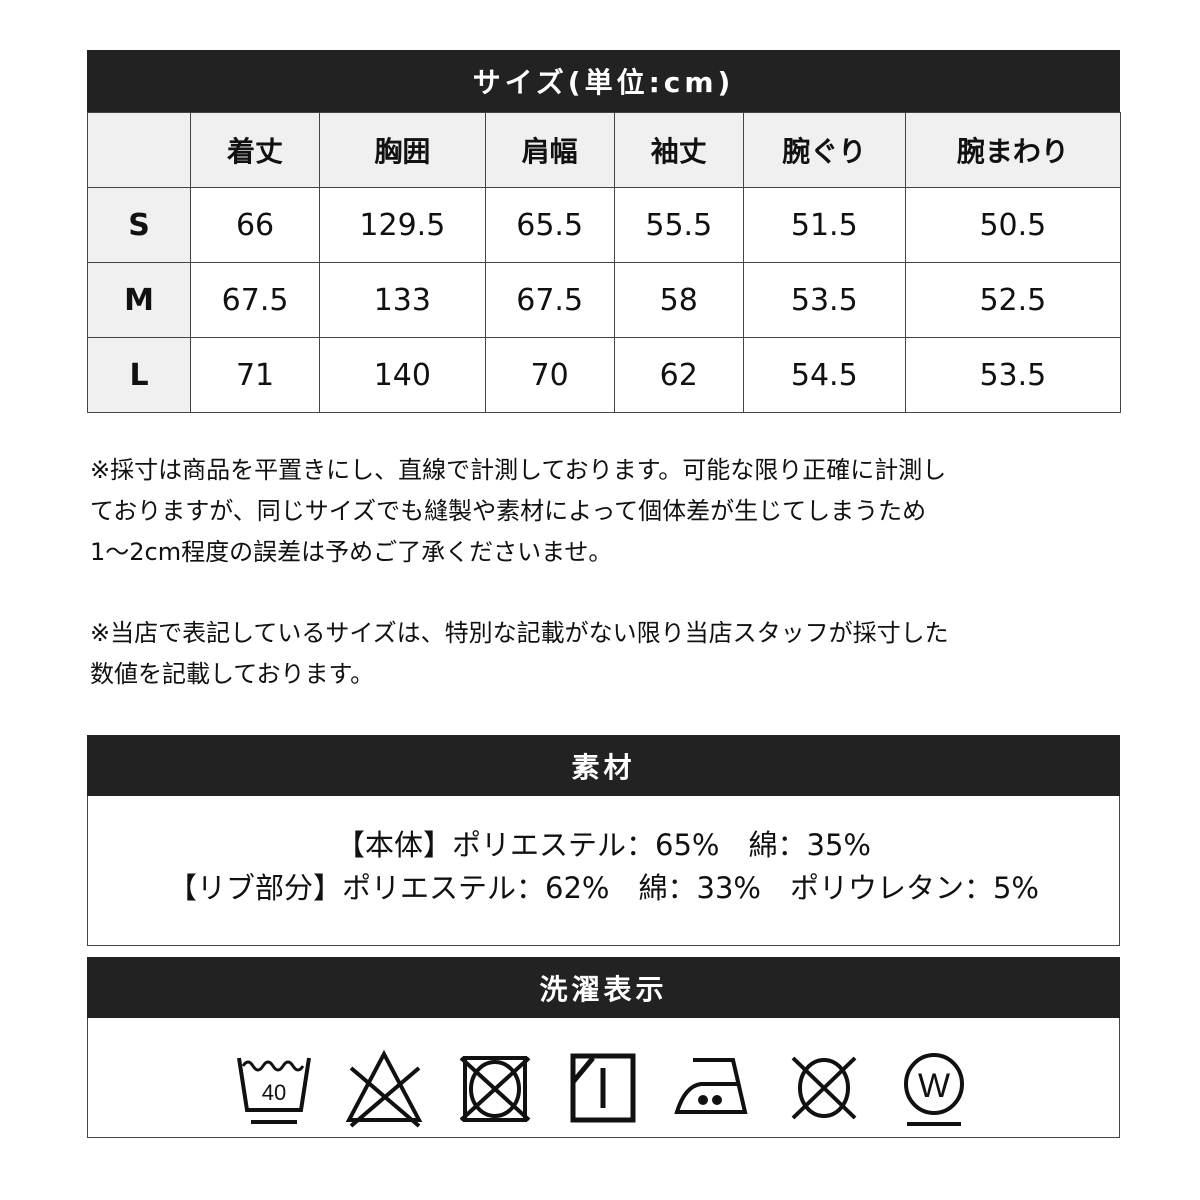  Describe the element at coordinates (549, 150) in the screenshot. I see `header-cell: 肩幅` at that location.